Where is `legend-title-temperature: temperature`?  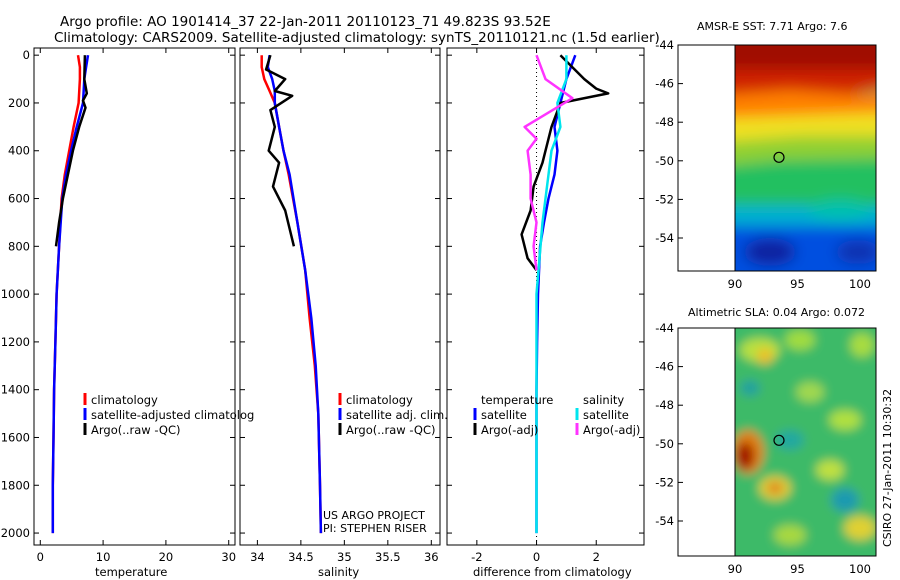 legend-title-temperature: temperature is located at coordinates (517, 400).